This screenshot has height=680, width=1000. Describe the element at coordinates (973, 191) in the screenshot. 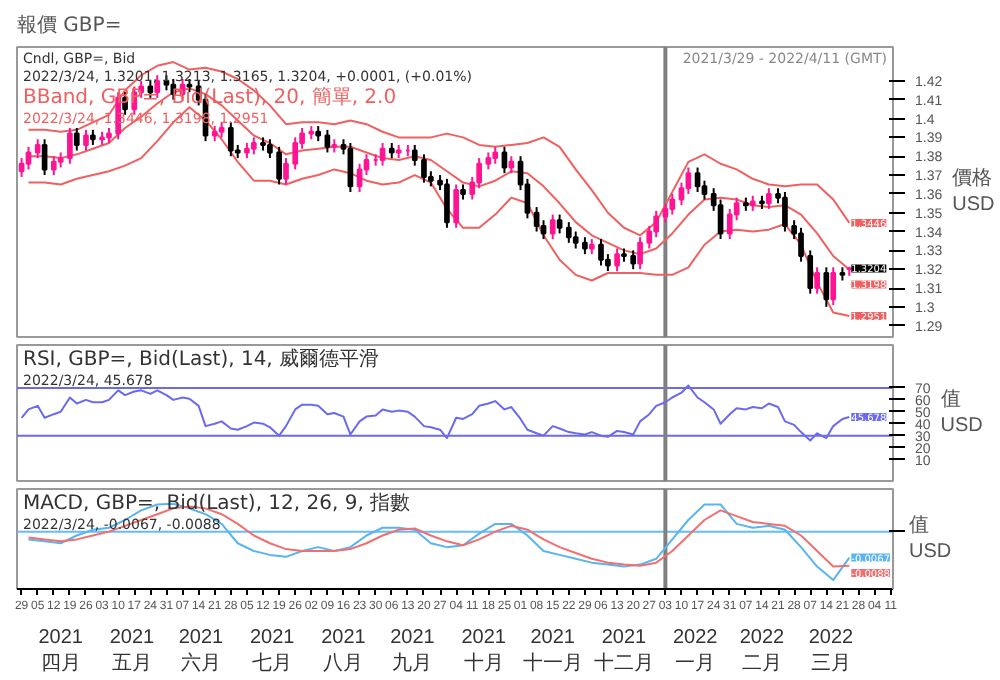

I see `y-axis-title: 價格 USD` at that location.